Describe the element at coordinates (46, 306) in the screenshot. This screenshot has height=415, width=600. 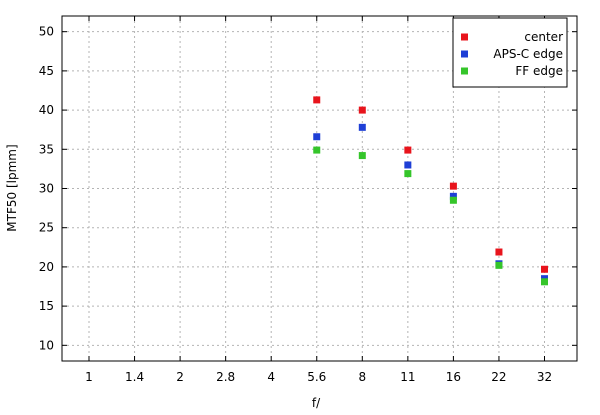
I see `y-tick-label: 15` at that location.